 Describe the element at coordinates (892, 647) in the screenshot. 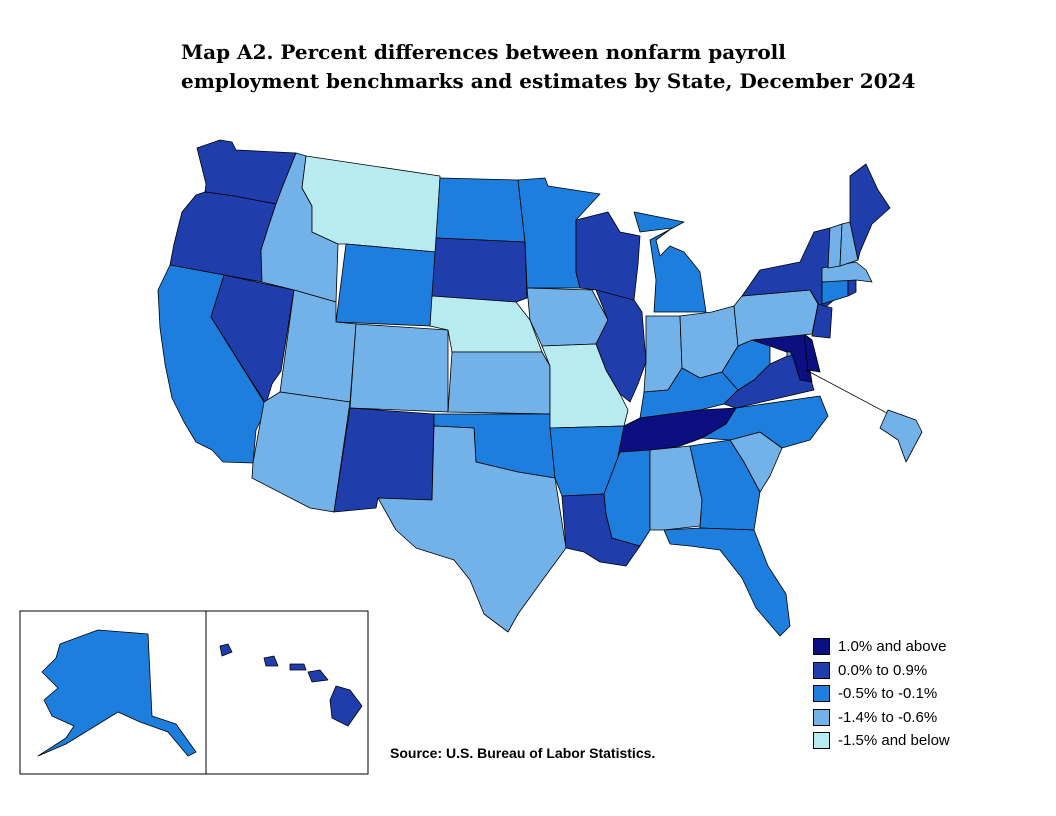

I see `legend-label: 1.0% and above` at that location.